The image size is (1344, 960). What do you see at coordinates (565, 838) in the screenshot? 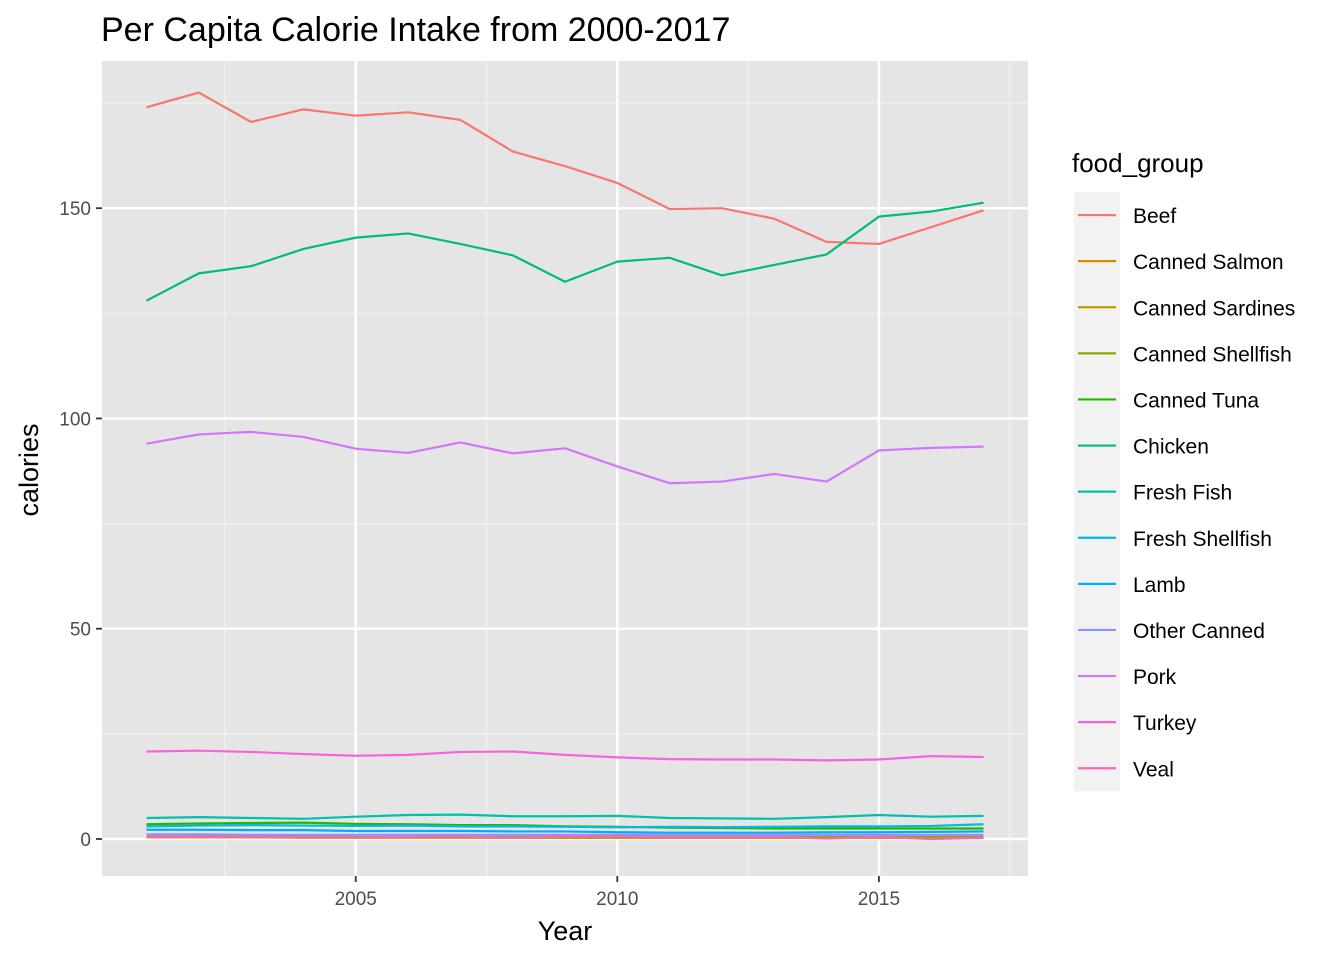
I see `series-line-veal` at bounding box center [565, 838].